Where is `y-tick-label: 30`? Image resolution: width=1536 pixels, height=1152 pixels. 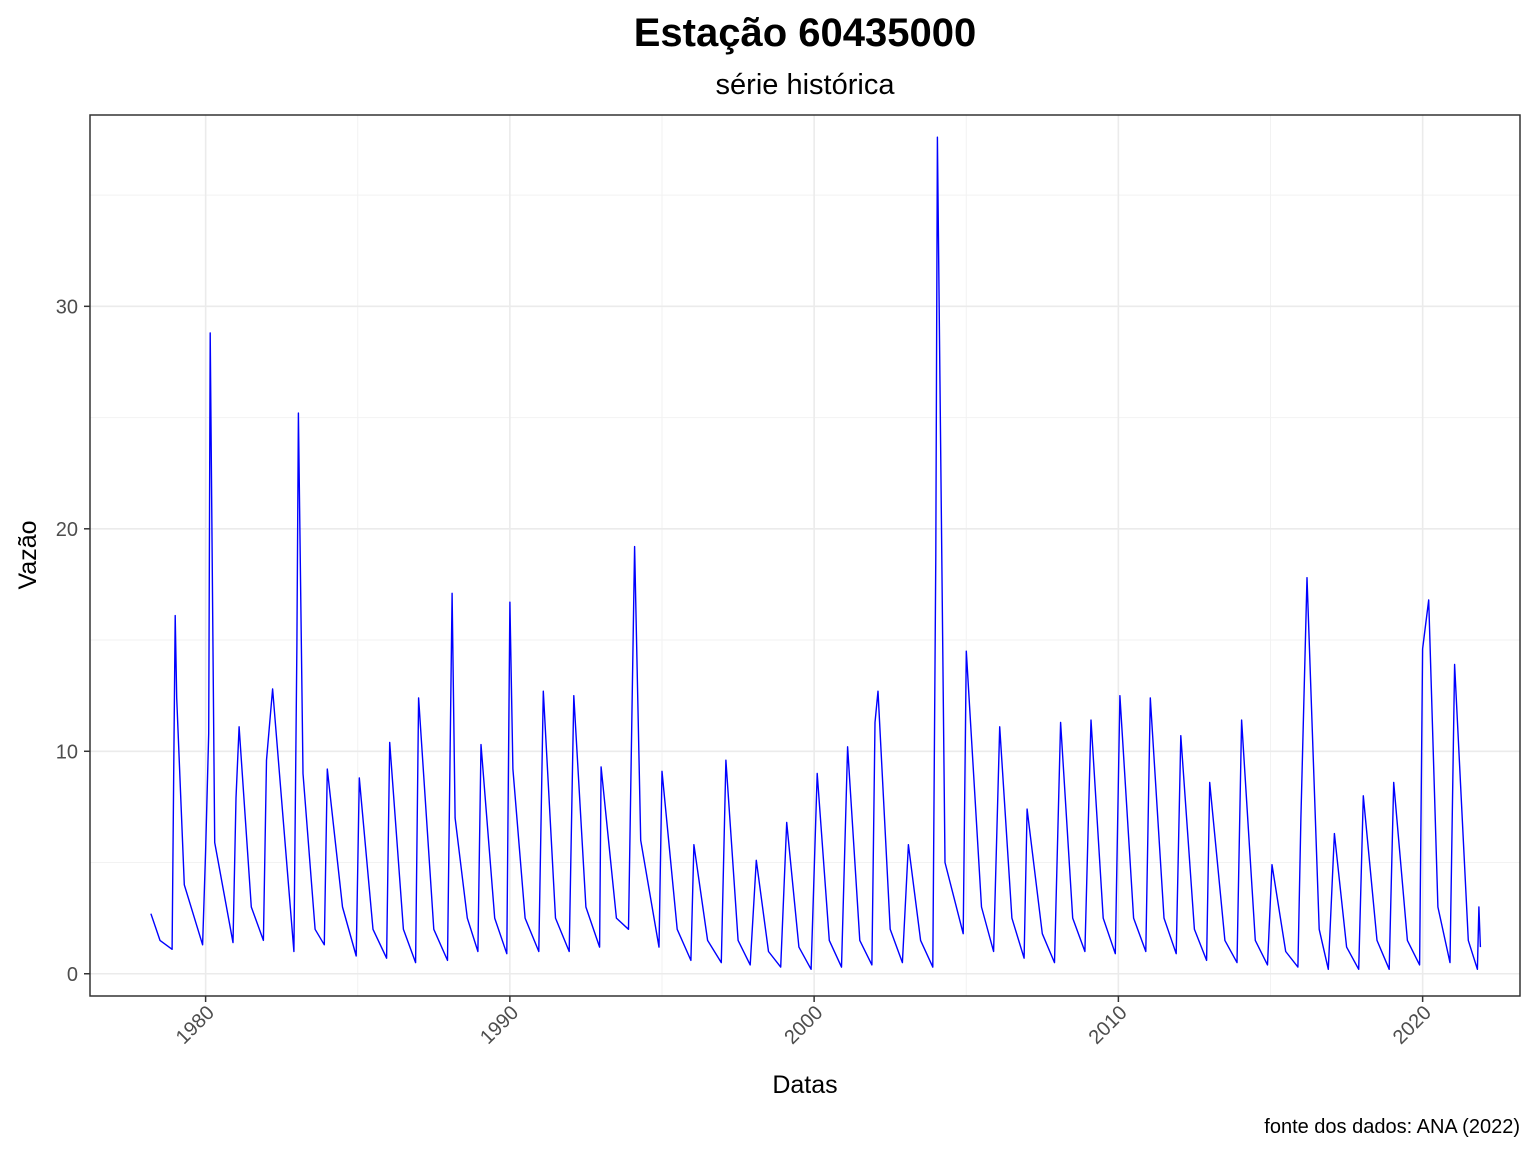
y-tick-label: 30 is located at coordinates (67, 307).